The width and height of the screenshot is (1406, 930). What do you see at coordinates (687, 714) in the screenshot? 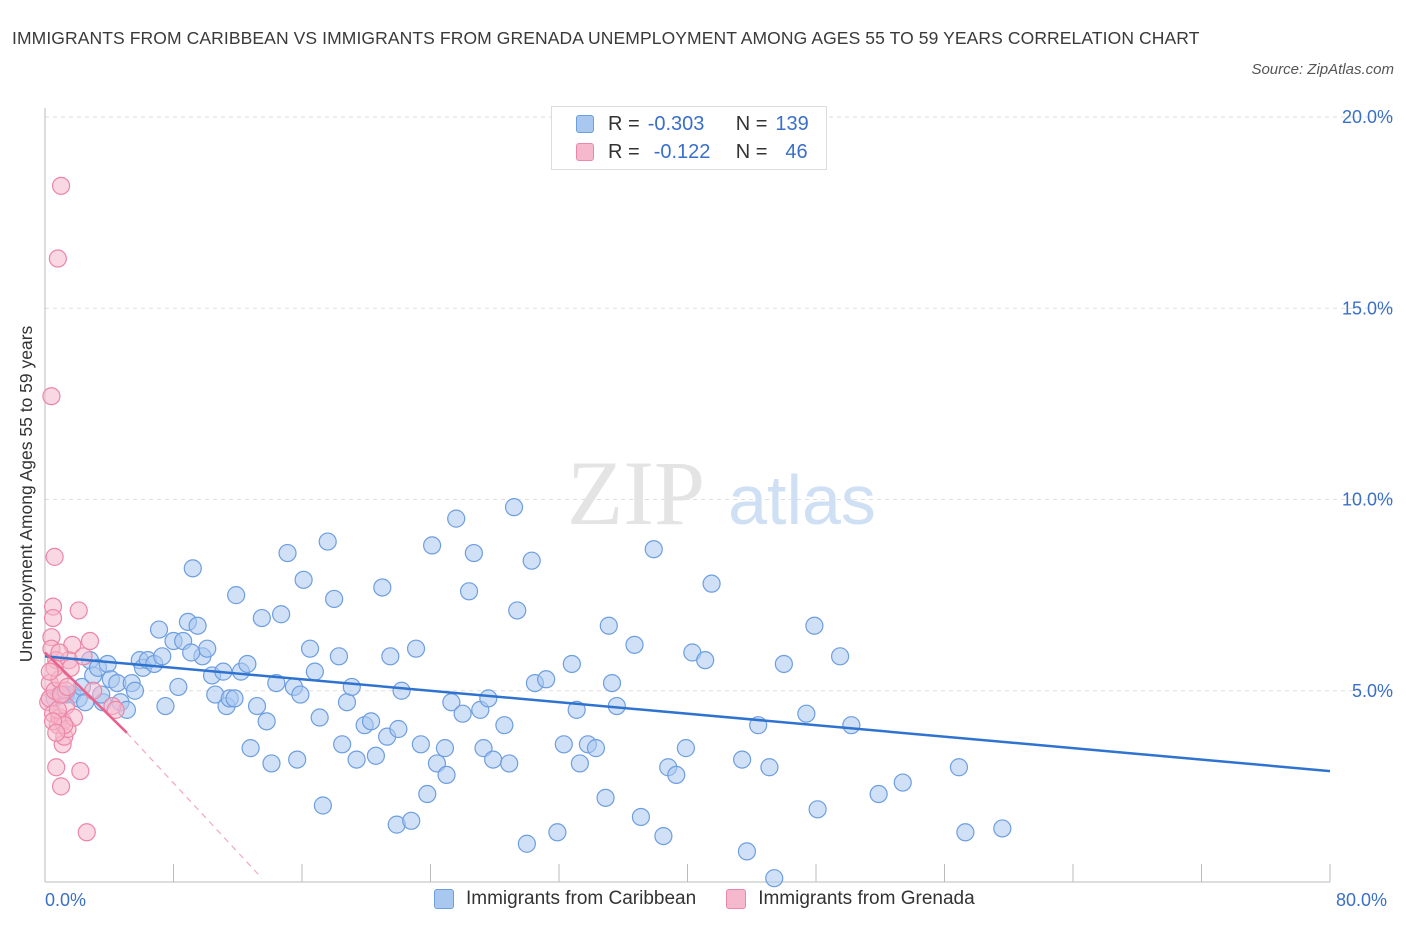
I see `caribbean-trendline` at bounding box center [687, 714].